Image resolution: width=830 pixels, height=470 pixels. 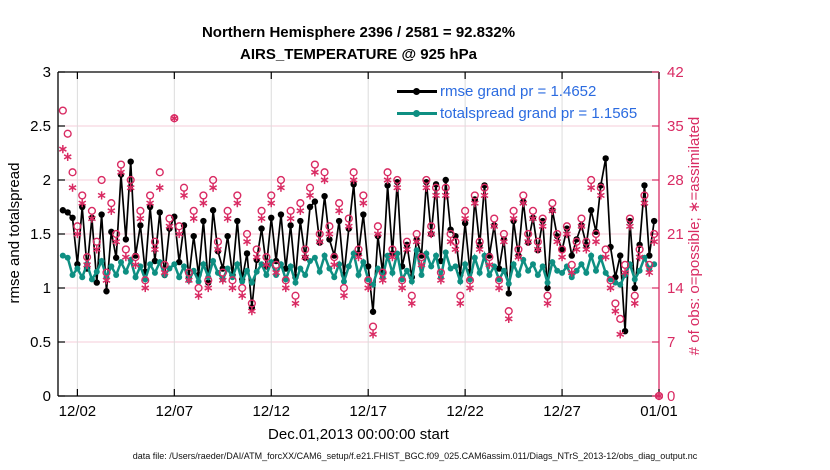 What do you see at coordinates (694, 236) in the screenshot?
I see `right-y-axis-label: # of obs: o=possible; ∗=assimilated` at bounding box center [694, 236].